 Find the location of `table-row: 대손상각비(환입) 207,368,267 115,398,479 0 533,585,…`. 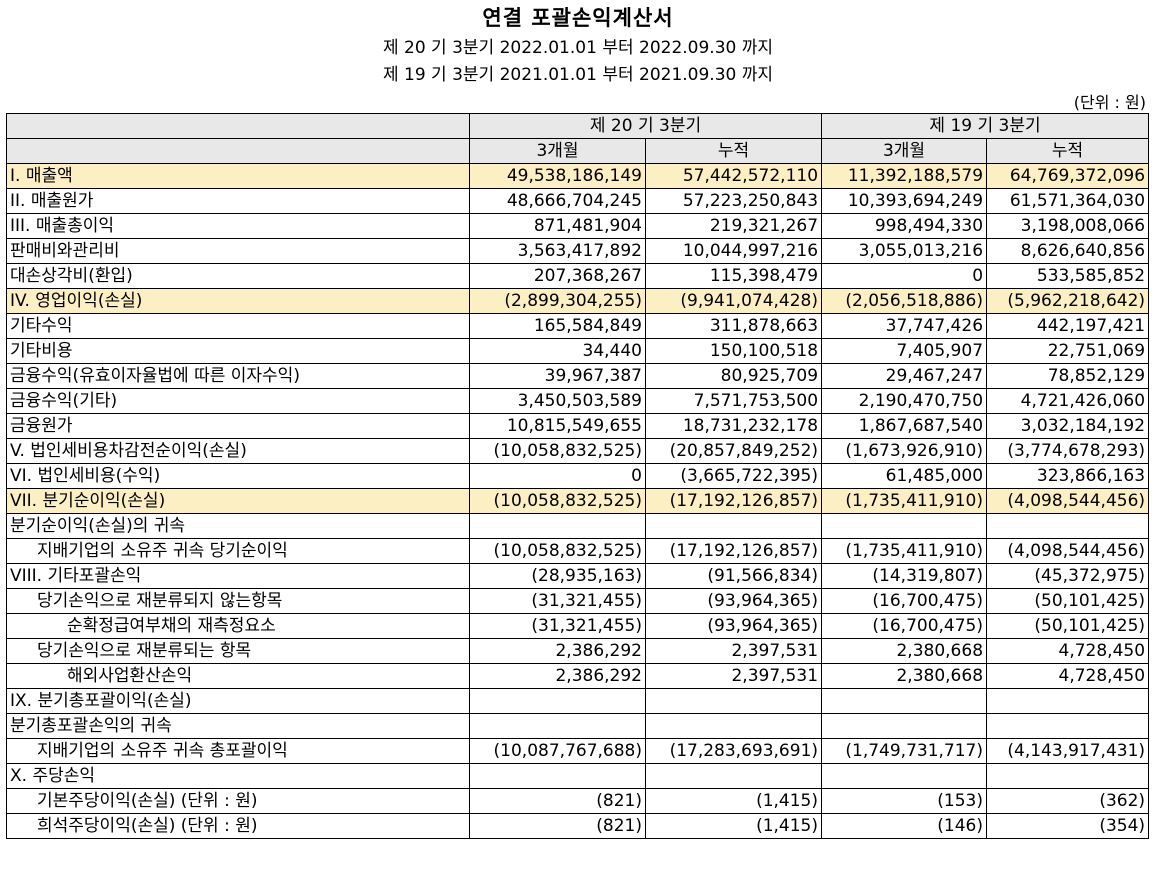

table-row: 대손상각비(환입) 207,368,267 115,398,479 0 533,585,… is located at coordinates (578, 276).